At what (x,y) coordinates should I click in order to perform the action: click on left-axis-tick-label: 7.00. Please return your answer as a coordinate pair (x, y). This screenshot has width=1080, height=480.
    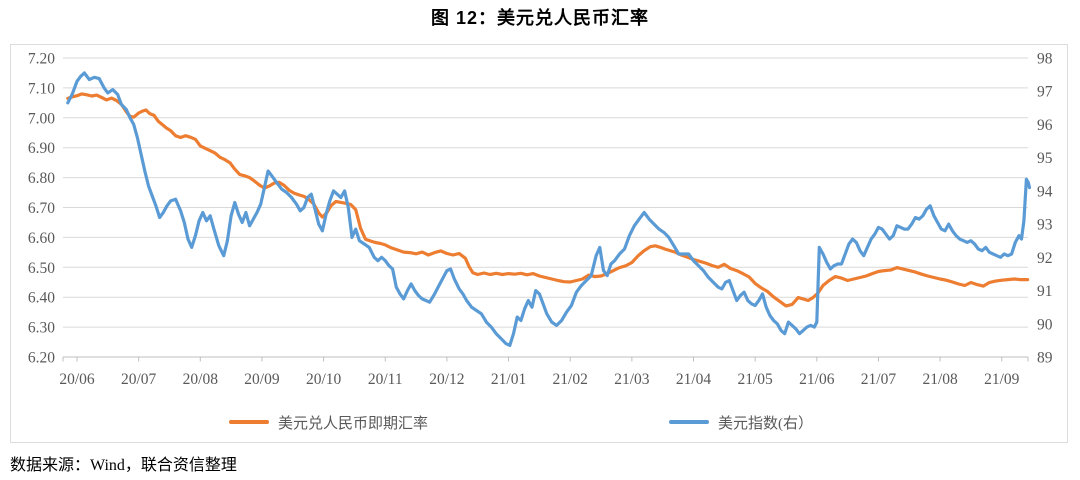
    Looking at the image, I should click on (41, 118).